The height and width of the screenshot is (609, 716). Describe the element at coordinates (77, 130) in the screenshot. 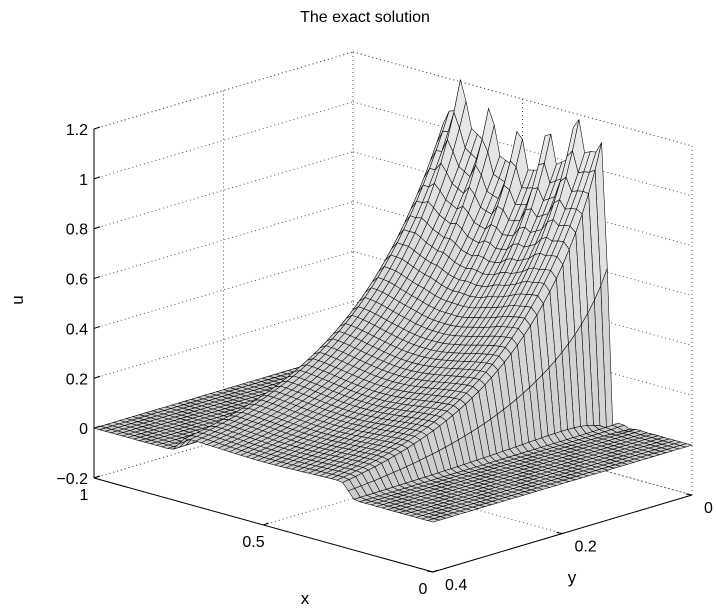

I see `z-tick-label: 1.2` at that location.